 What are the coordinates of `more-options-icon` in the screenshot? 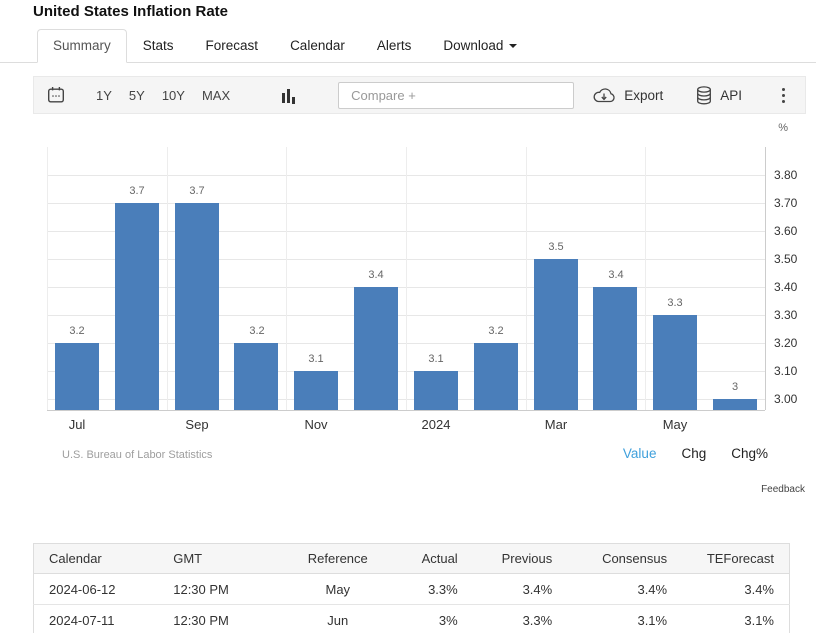 It's located at (783, 95).